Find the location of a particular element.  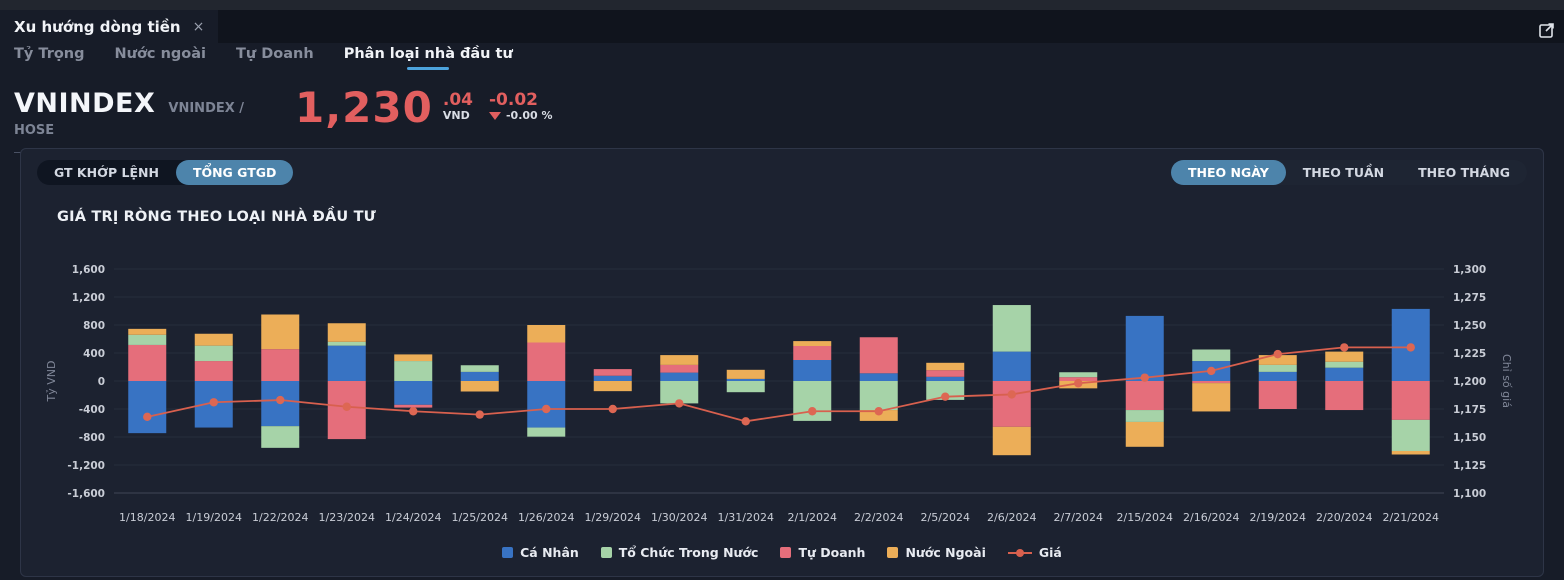

price-decimal: .04 is located at coordinates (457, 100).